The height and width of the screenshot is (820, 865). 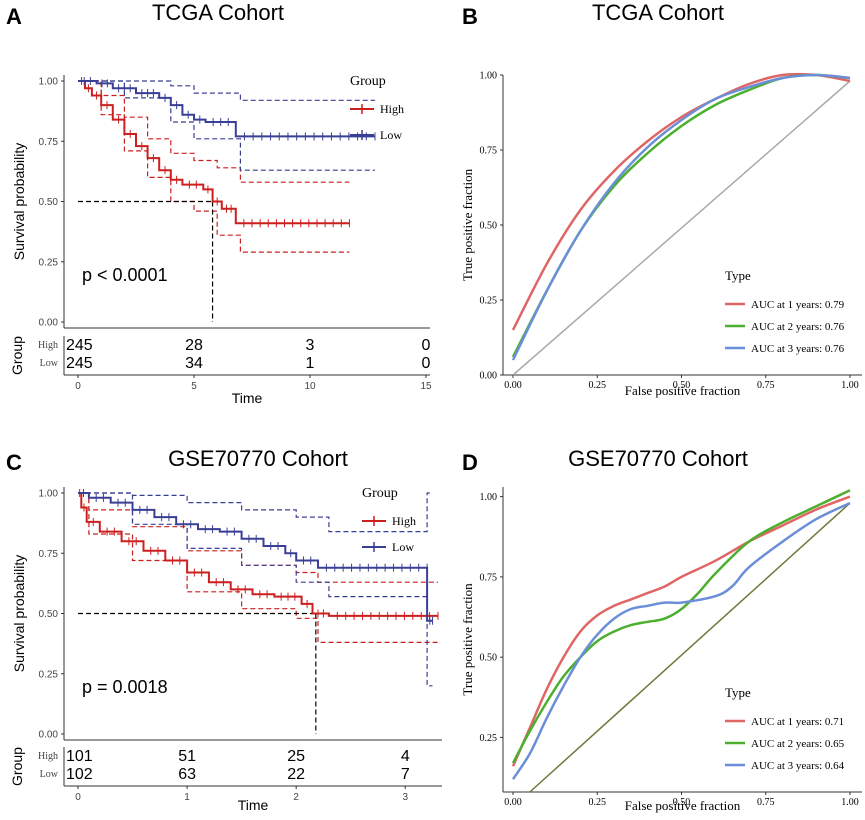 I want to click on risk-count: 1, so click(x=310, y=363).